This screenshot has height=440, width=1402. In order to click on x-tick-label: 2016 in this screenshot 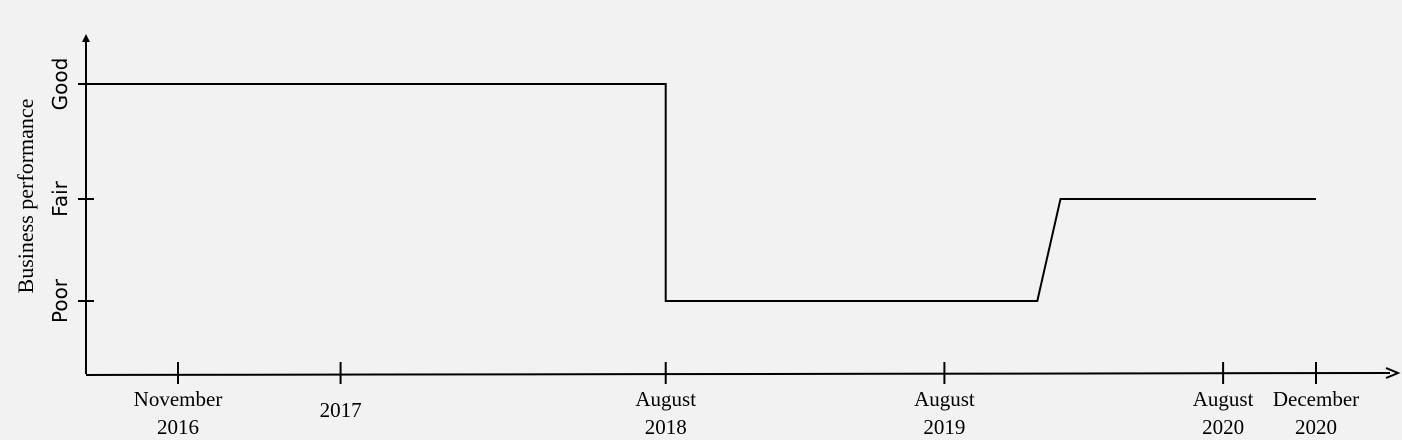, I will do `click(178, 427)`.